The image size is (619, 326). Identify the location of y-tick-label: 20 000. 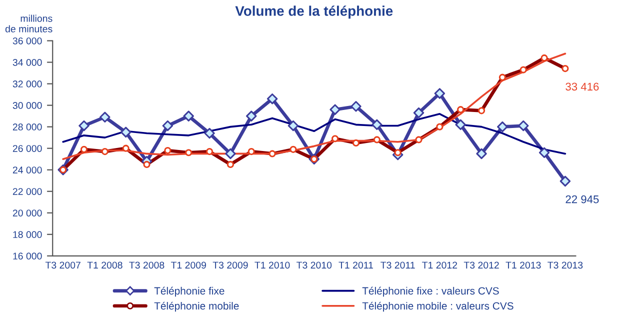
(27, 213).